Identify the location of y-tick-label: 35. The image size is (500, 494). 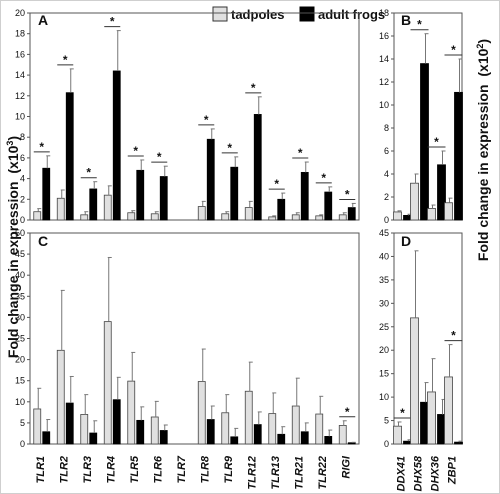
(20, 296).